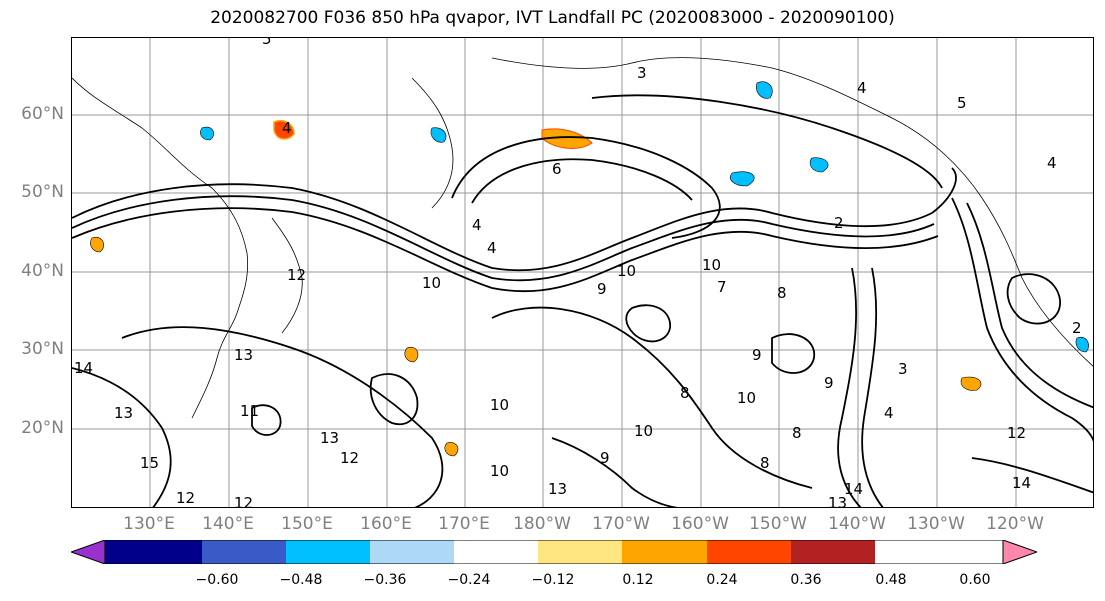 Image resolution: width=1105 pixels, height=601 pixels. Describe the element at coordinates (469, 580) in the screenshot. I see `colorbar-tick: −0.24` at that location.